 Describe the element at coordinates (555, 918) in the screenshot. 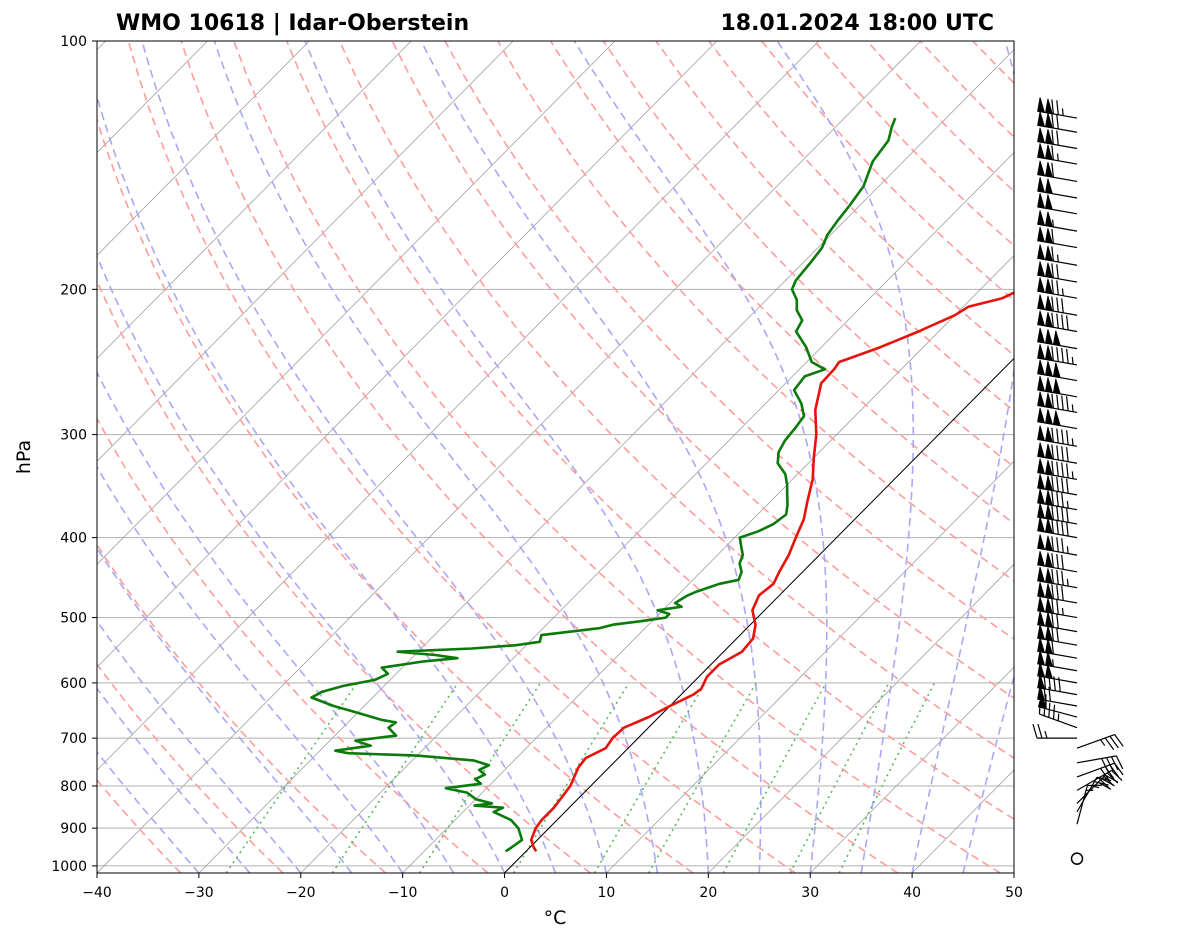

I see `x-axis-label: °C` at that location.